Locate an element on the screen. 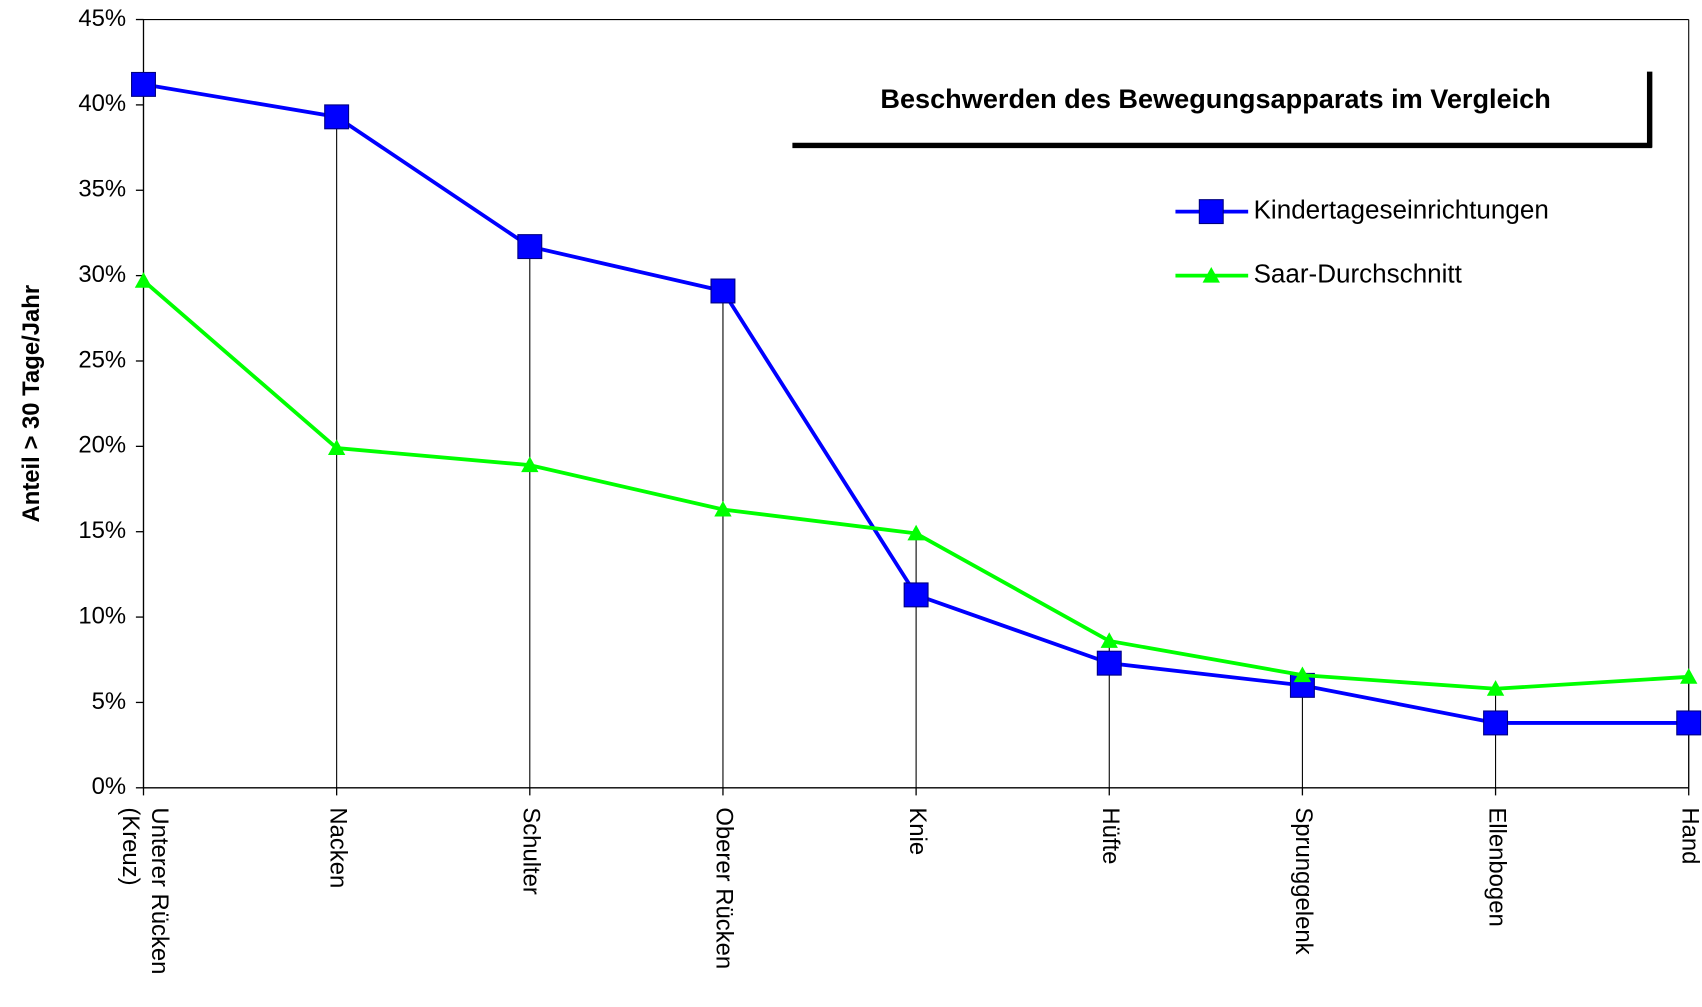 This screenshot has width=1702, height=1007. x-tick-label: Schulter is located at coordinates (530, 851).